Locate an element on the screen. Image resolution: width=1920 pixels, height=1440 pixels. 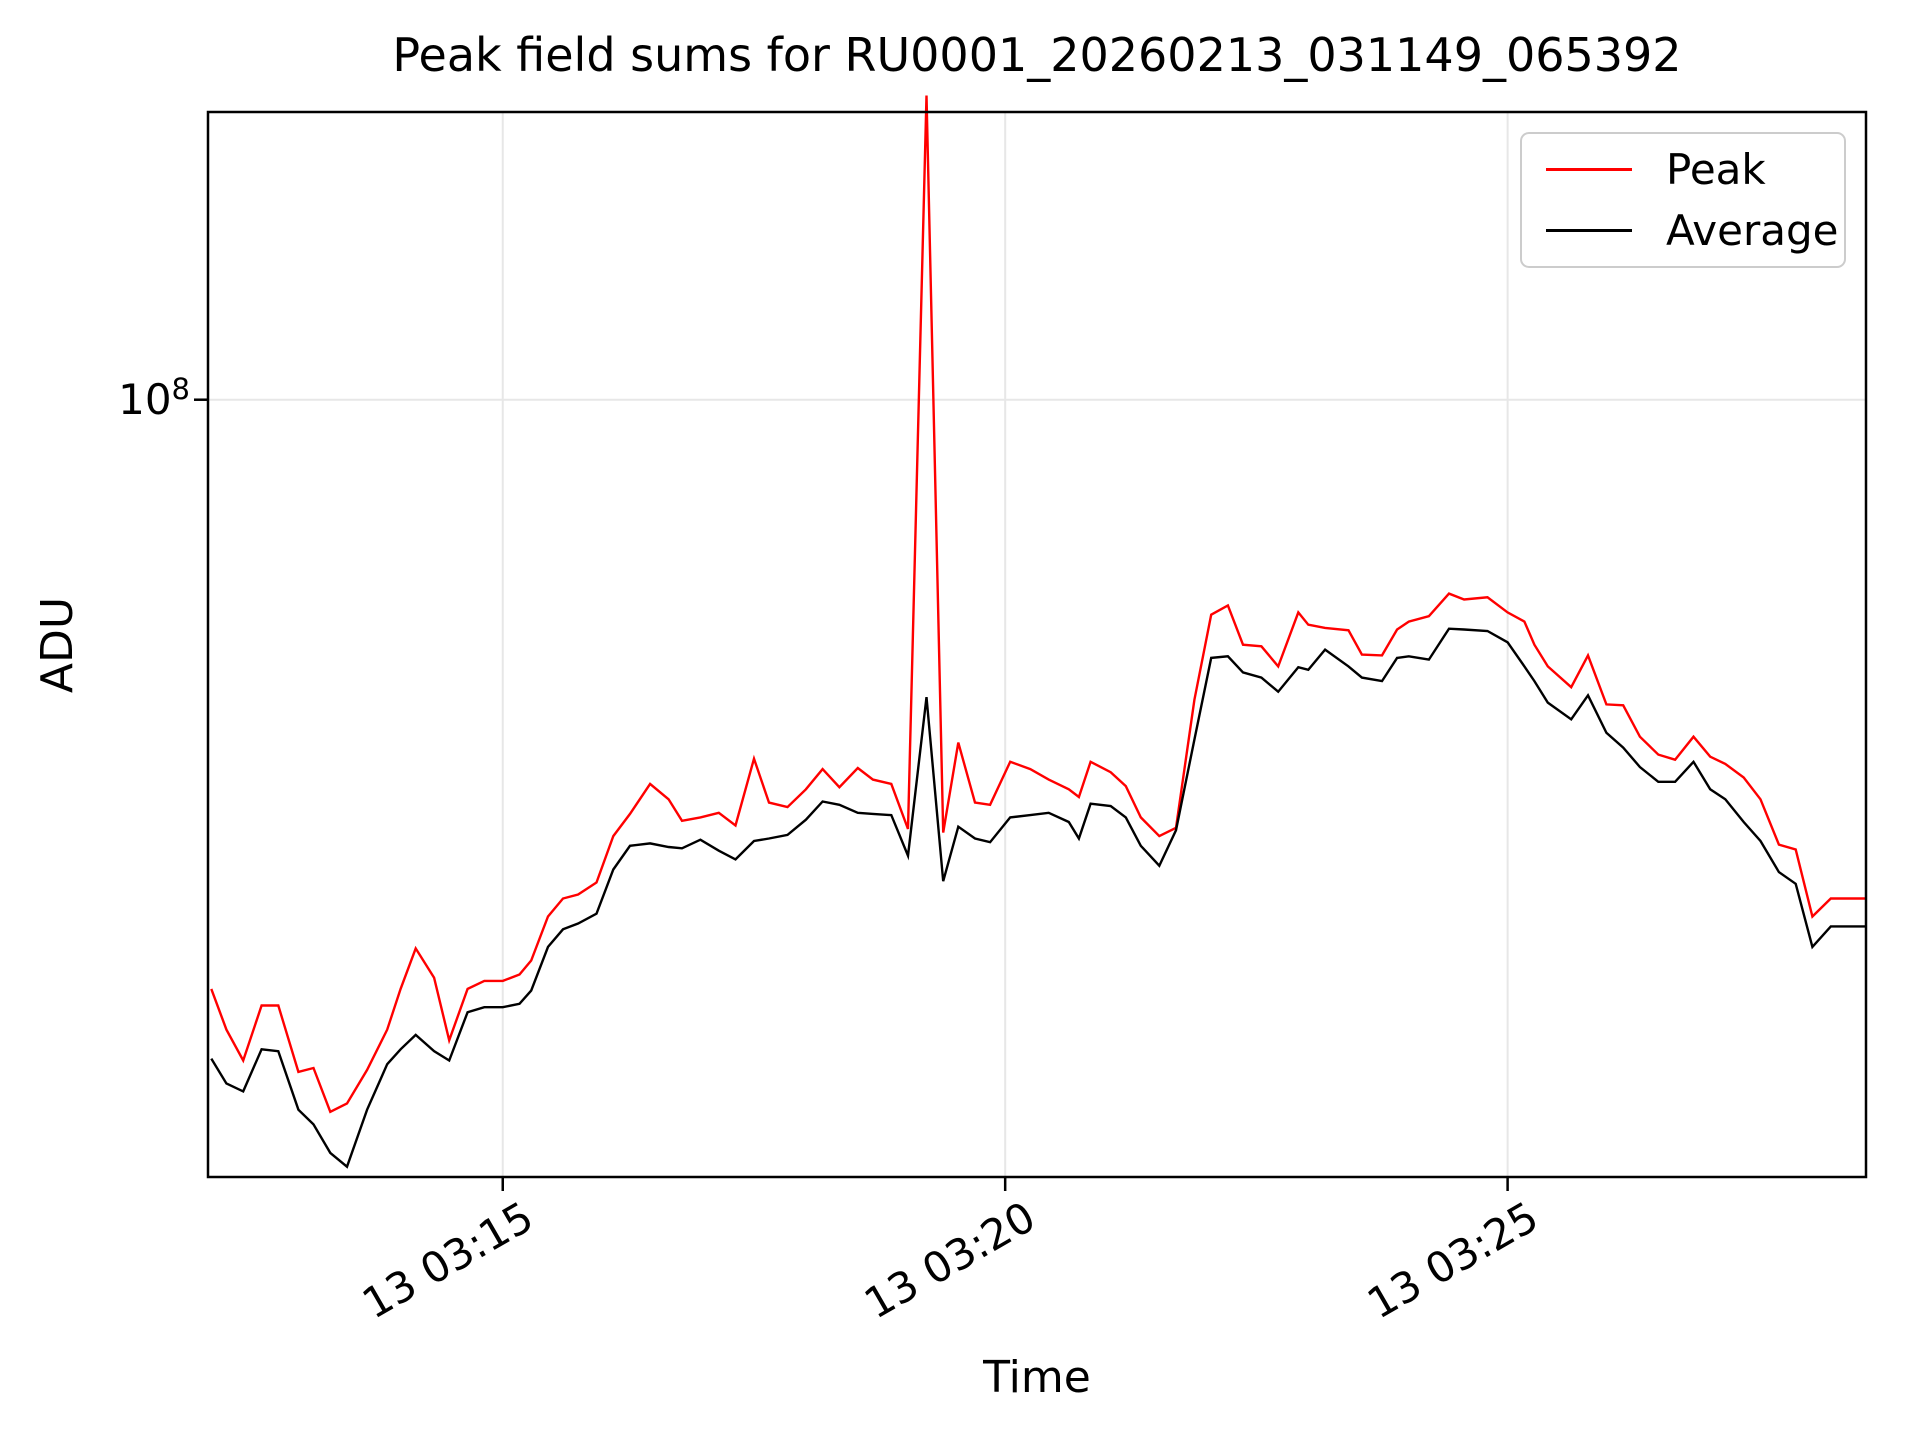
legend-entry-average: Average is located at coordinates (1692, 230).